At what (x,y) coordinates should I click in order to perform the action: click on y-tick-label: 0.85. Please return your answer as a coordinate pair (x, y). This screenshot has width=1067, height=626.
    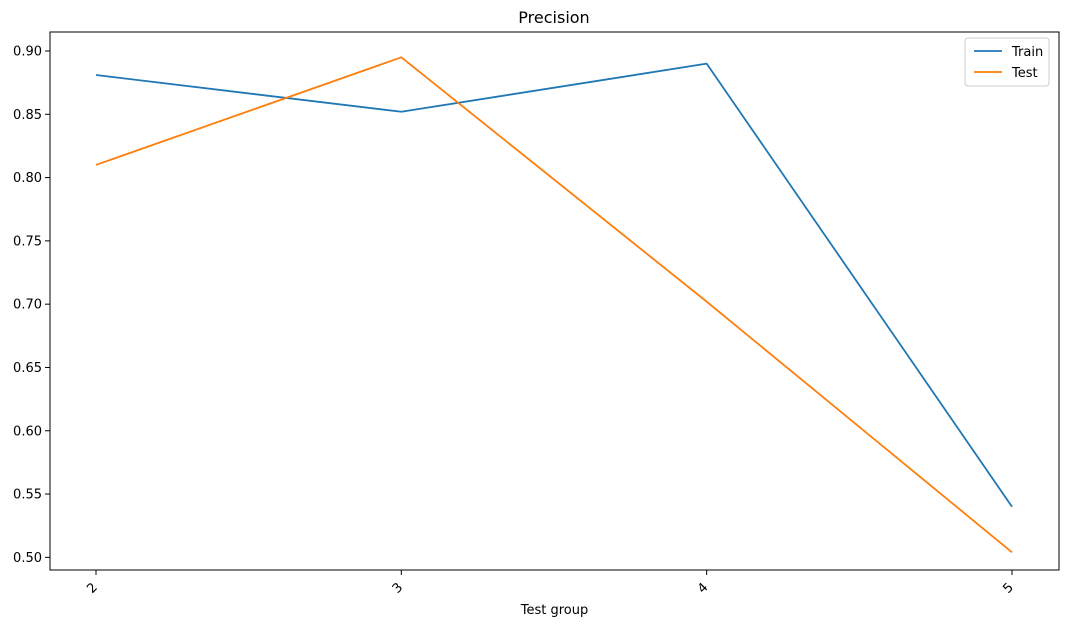
    Looking at the image, I should click on (27, 115).